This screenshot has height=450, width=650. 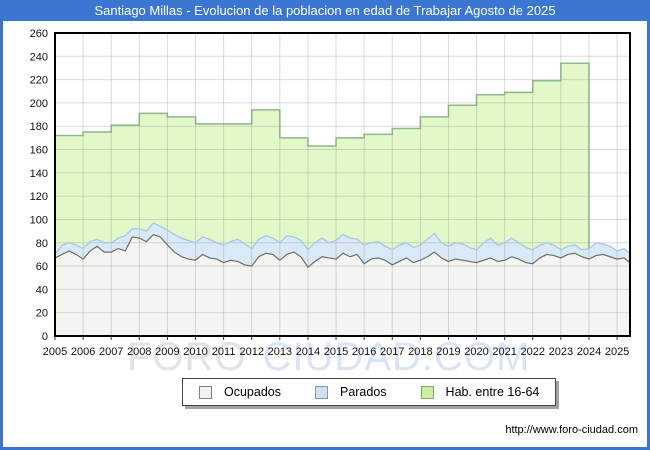 What do you see at coordinates (224, 352) in the screenshot?
I see `svg-text: 2011` at bounding box center [224, 352].